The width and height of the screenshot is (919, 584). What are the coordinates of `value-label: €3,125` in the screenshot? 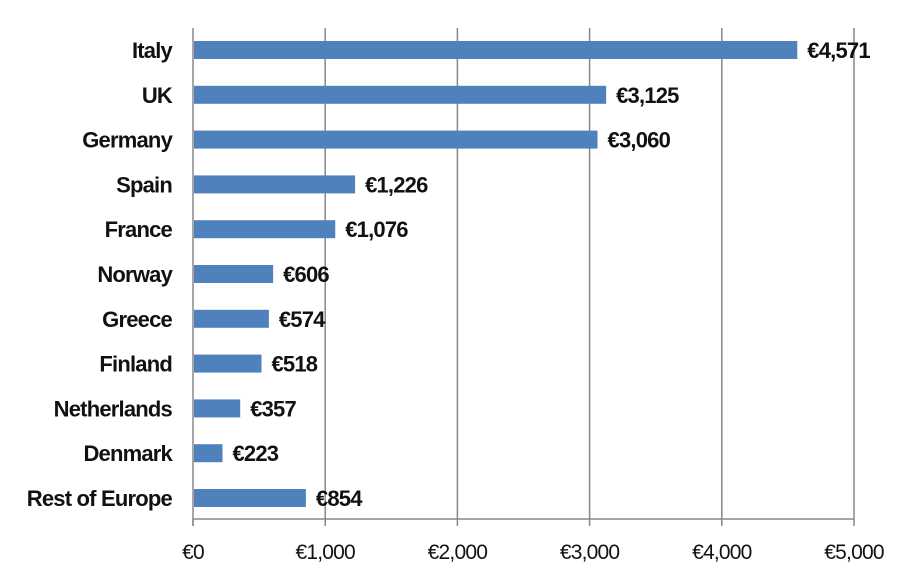 It's located at (647, 95).